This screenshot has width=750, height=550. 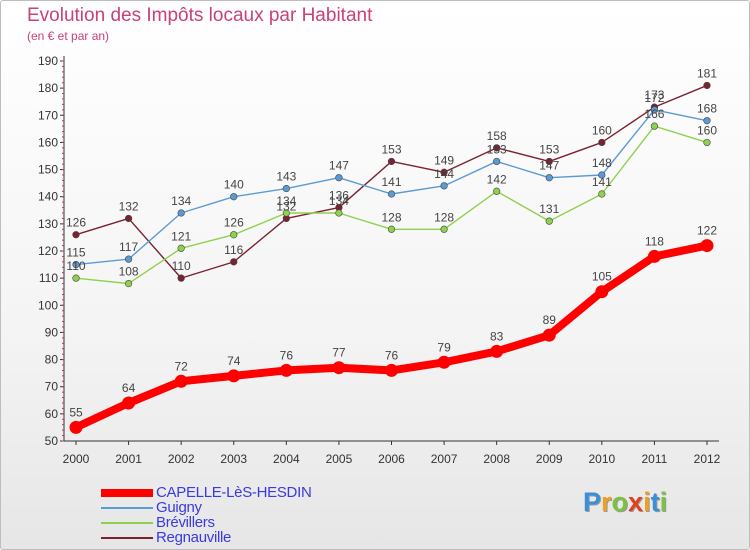 What do you see at coordinates (601, 459) in the screenshot?
I see `x-tick-label: 2010` at bounding box center [601, 459].